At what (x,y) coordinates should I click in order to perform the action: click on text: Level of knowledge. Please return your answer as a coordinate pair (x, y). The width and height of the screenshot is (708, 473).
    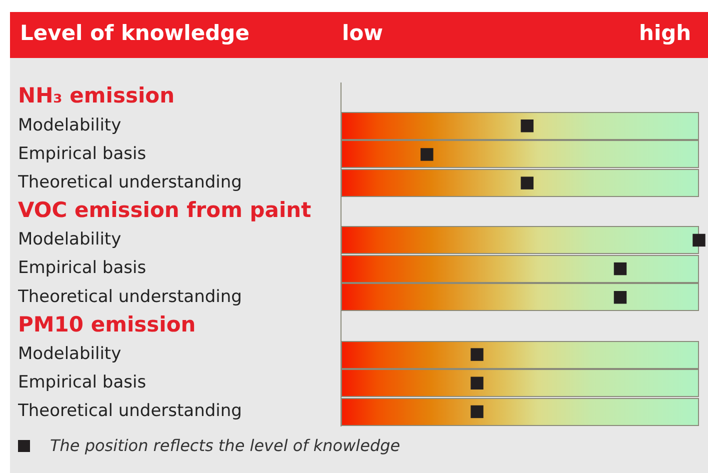
    Looking at the image, I should click on (135, 33).